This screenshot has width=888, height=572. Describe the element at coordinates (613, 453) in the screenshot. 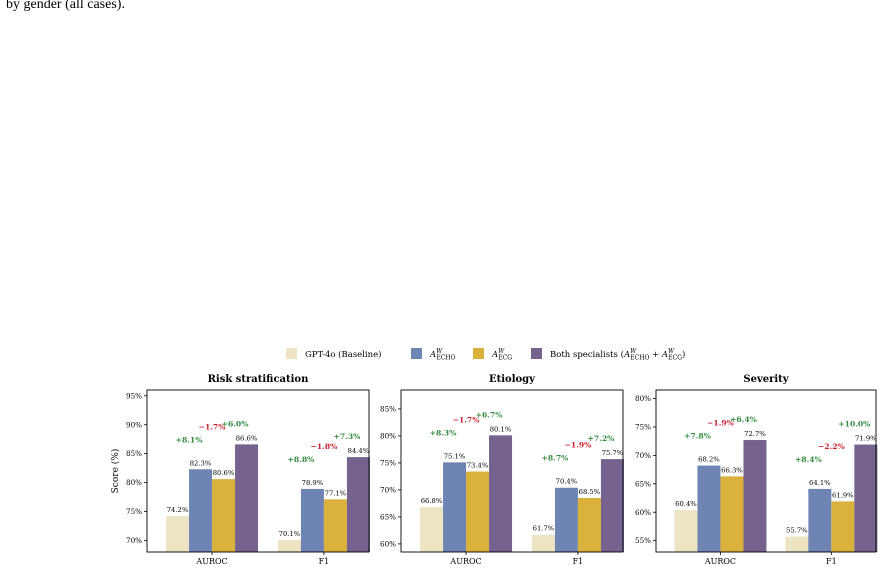

I see `bar-value-label: 75.7%` at that location.